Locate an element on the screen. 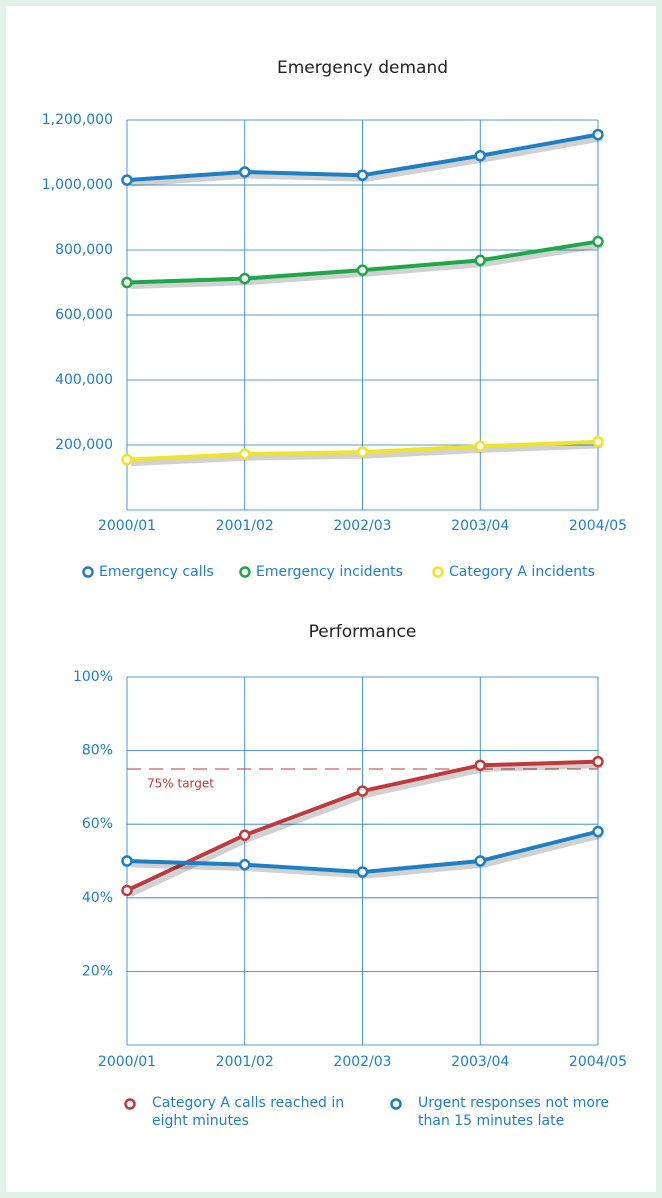  y-tick-label: 400,000 is located at coordinates (84, 380).